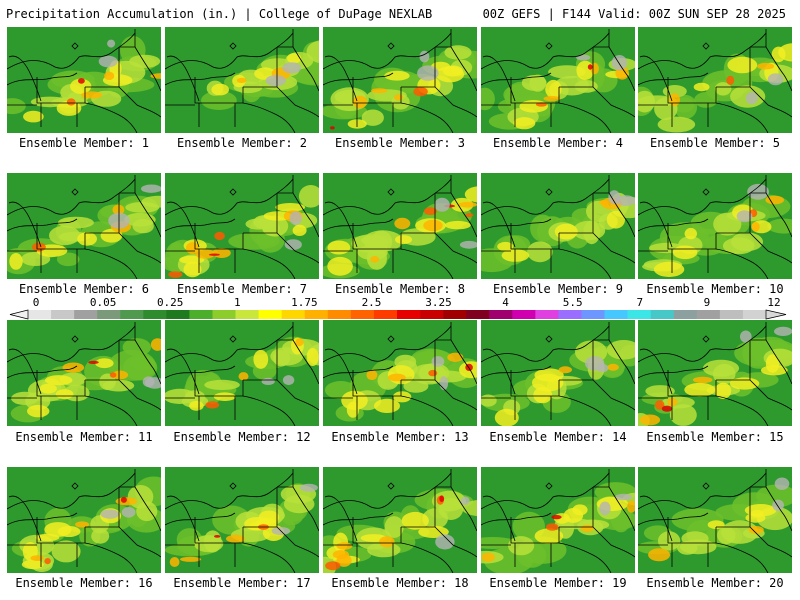  What do you see at coordinates (558, 289) in the screenshot?
I see `ensemble-member-label: Ensemble Member: 9` at bounding box center [558, 289].